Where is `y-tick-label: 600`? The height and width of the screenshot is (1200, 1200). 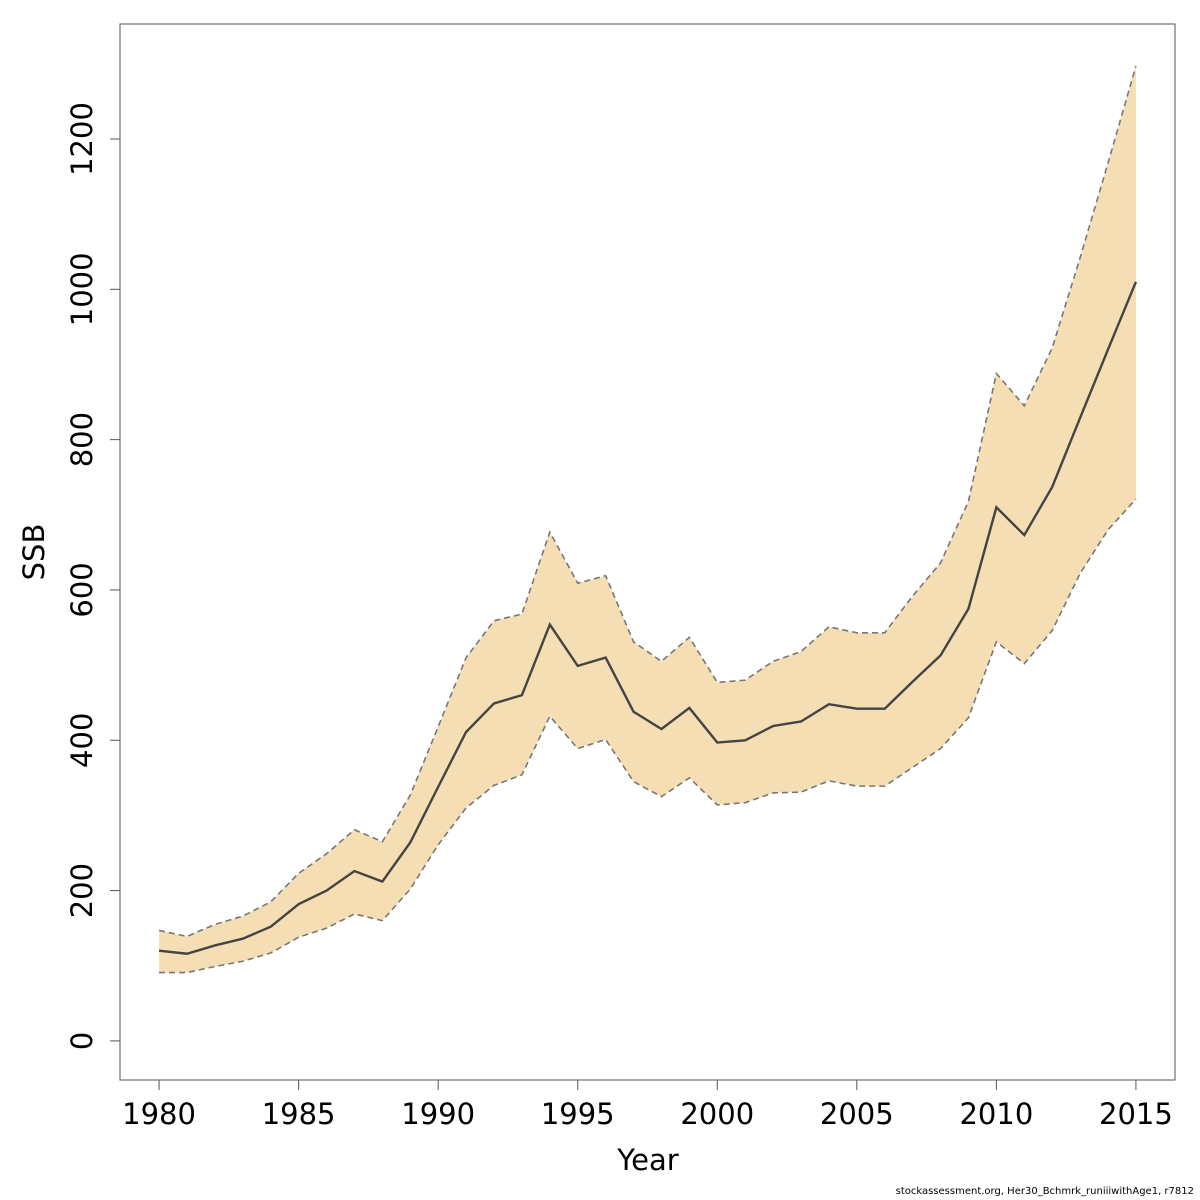
y-tick-label: 600 is located at coordinates (82, 589).